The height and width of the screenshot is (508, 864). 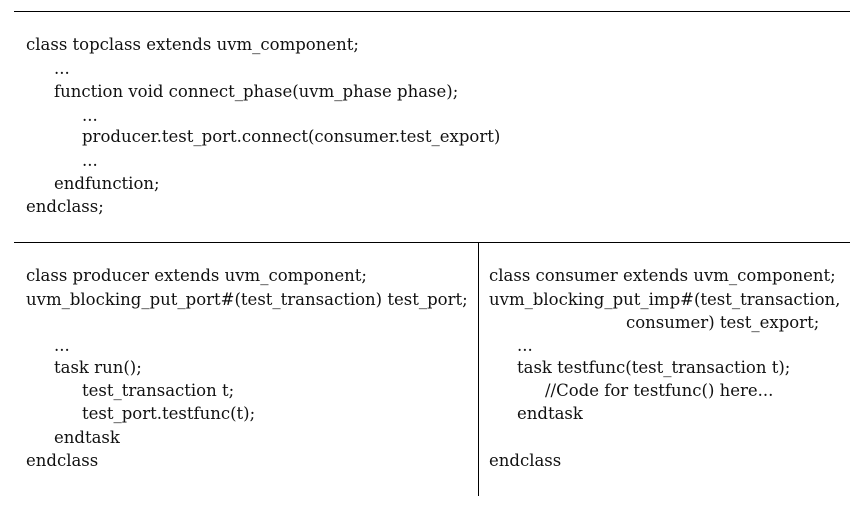 I want to click on code-line: test_transaction t;, so click(x=158, y=390).